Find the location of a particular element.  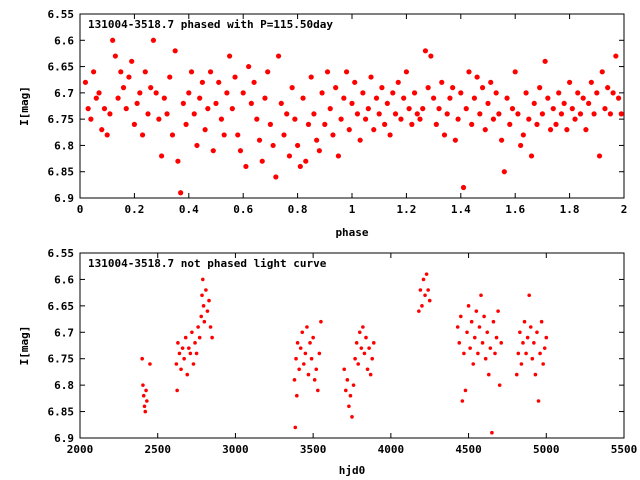

x-tick-label: 1.8 is located at coordinates (570, 209).